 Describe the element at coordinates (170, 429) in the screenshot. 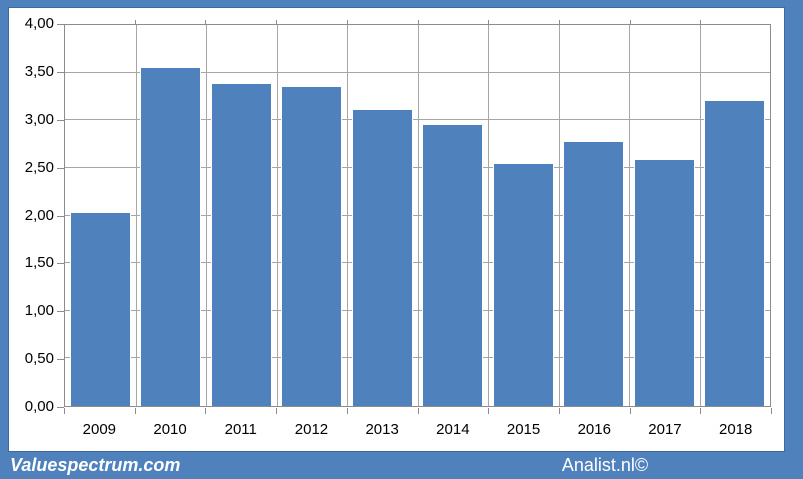

I see `x-tick-label-2010: 2010` at that location.